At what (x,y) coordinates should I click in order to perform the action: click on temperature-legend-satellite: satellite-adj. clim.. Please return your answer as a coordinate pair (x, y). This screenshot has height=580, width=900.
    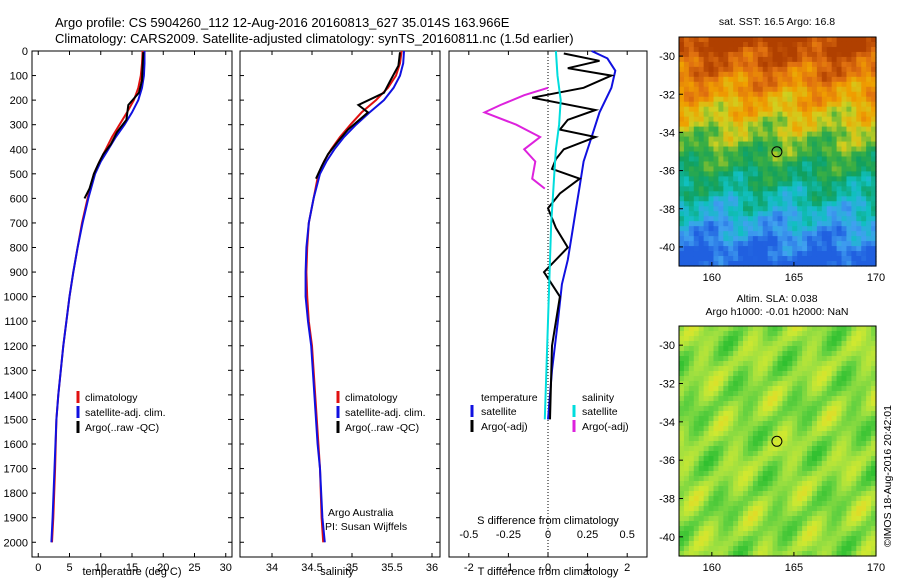
    Looking at the image, I should click on (125, 413).